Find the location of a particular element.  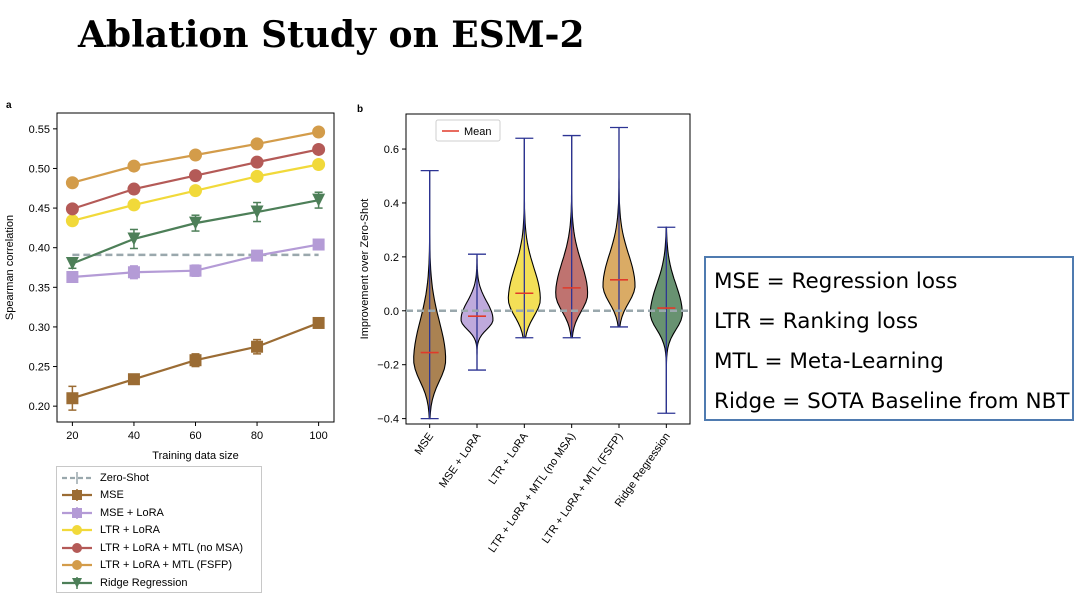

panel-b-legend-box is located at coordinates (468, 130).